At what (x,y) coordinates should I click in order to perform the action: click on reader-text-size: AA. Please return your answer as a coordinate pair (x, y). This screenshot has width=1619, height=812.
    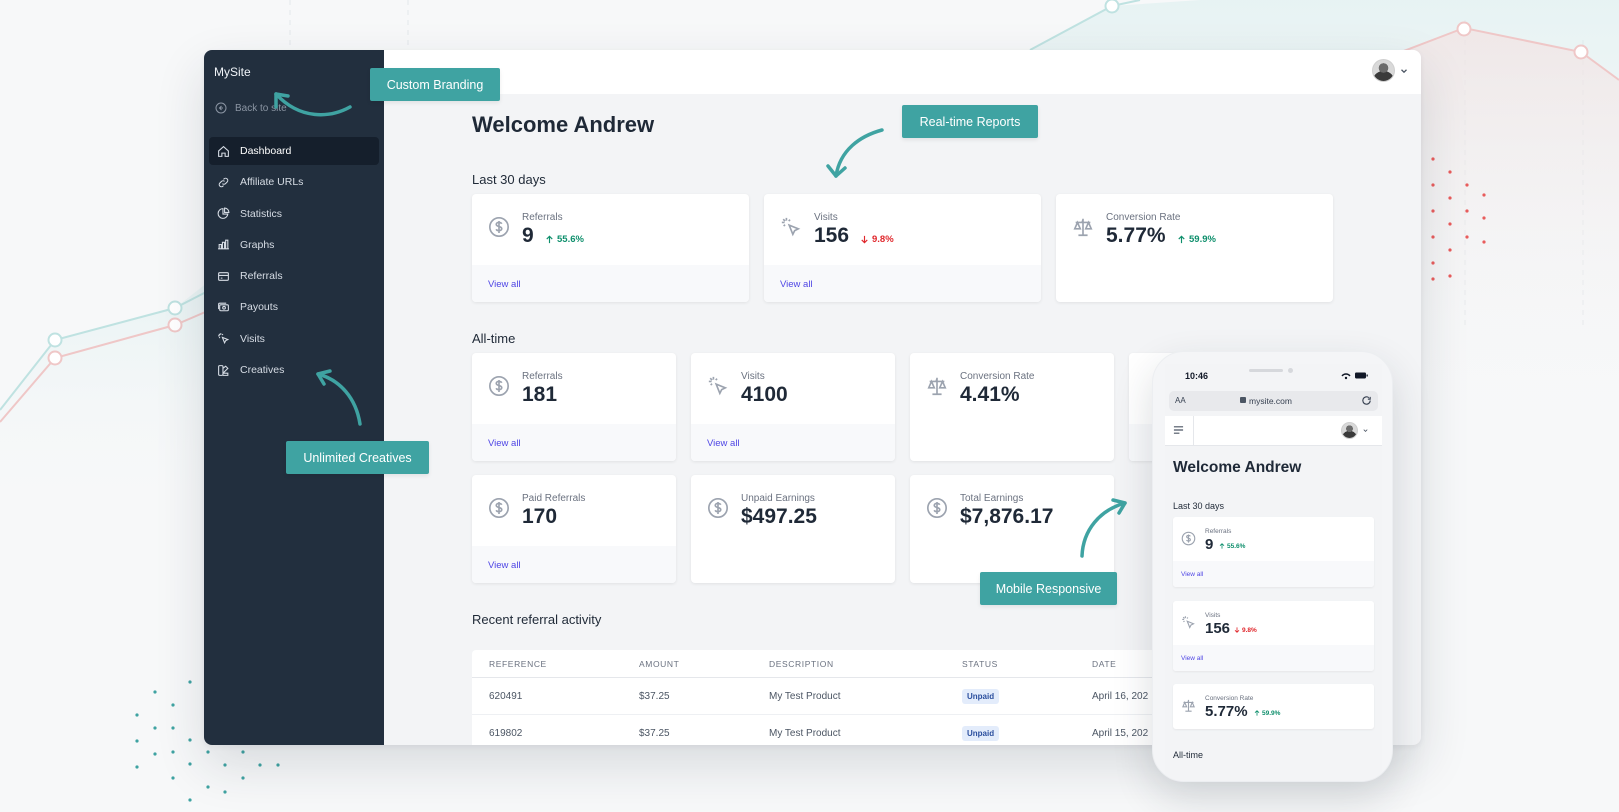
    Looking at the image, I should click on (1180, 400).